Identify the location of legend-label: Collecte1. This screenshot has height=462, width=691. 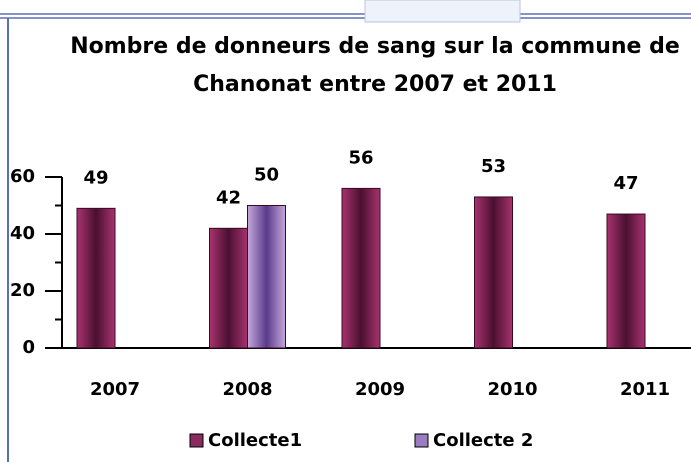
(255, 440).